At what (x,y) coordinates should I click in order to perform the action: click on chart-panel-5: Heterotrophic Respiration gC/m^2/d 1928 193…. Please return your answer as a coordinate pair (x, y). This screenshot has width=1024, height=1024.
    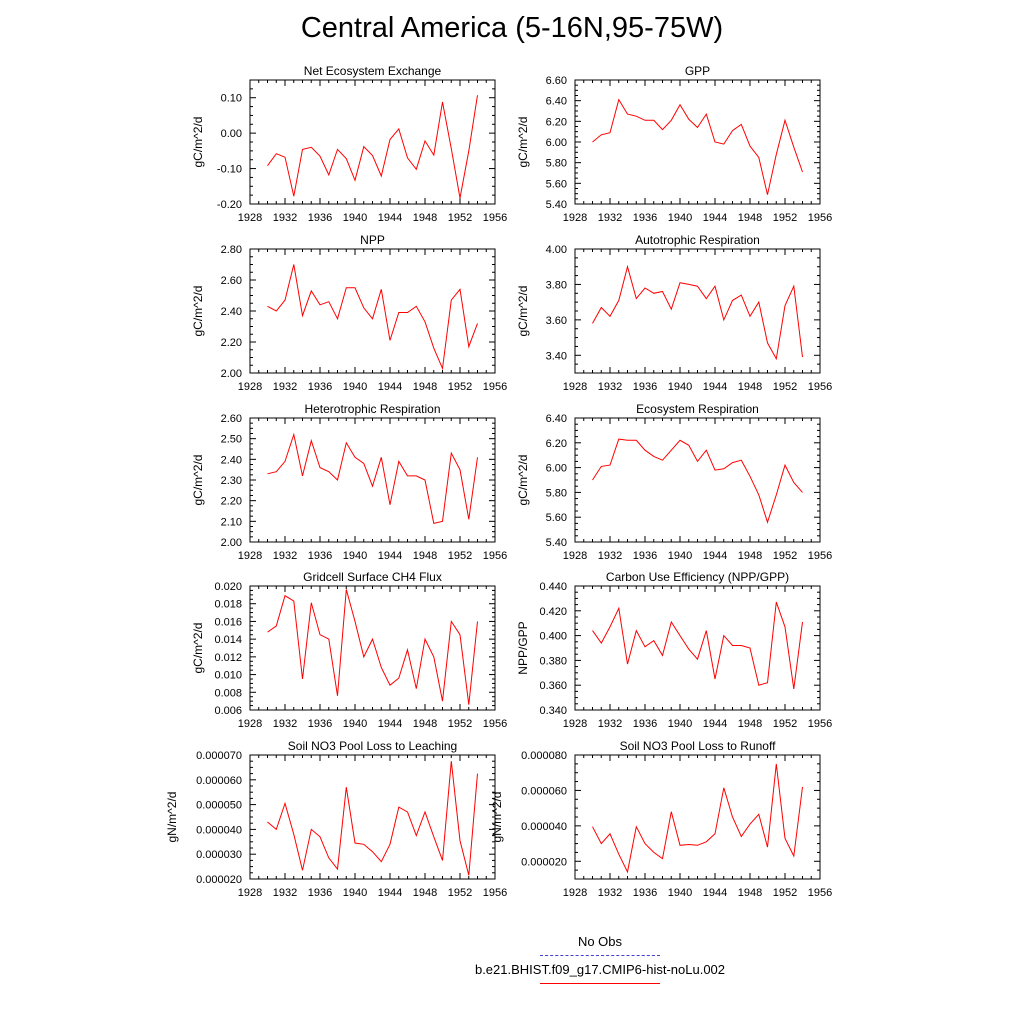
    Looking at the image, I should click on (349, 482).